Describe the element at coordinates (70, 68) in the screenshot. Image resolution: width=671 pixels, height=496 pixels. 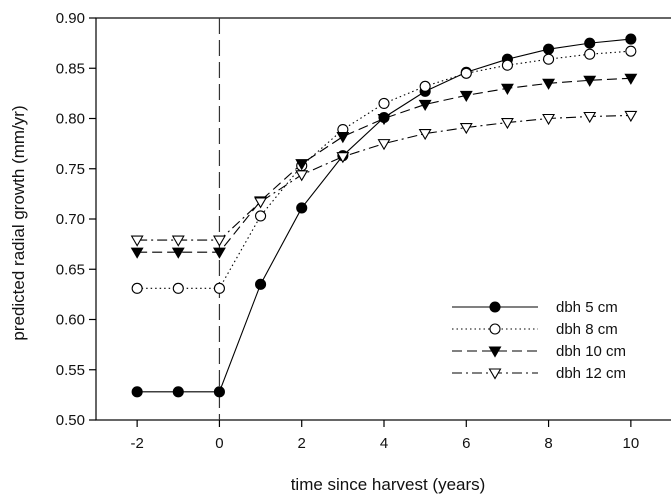
I see `y-tick-label: 0.85` at that location.